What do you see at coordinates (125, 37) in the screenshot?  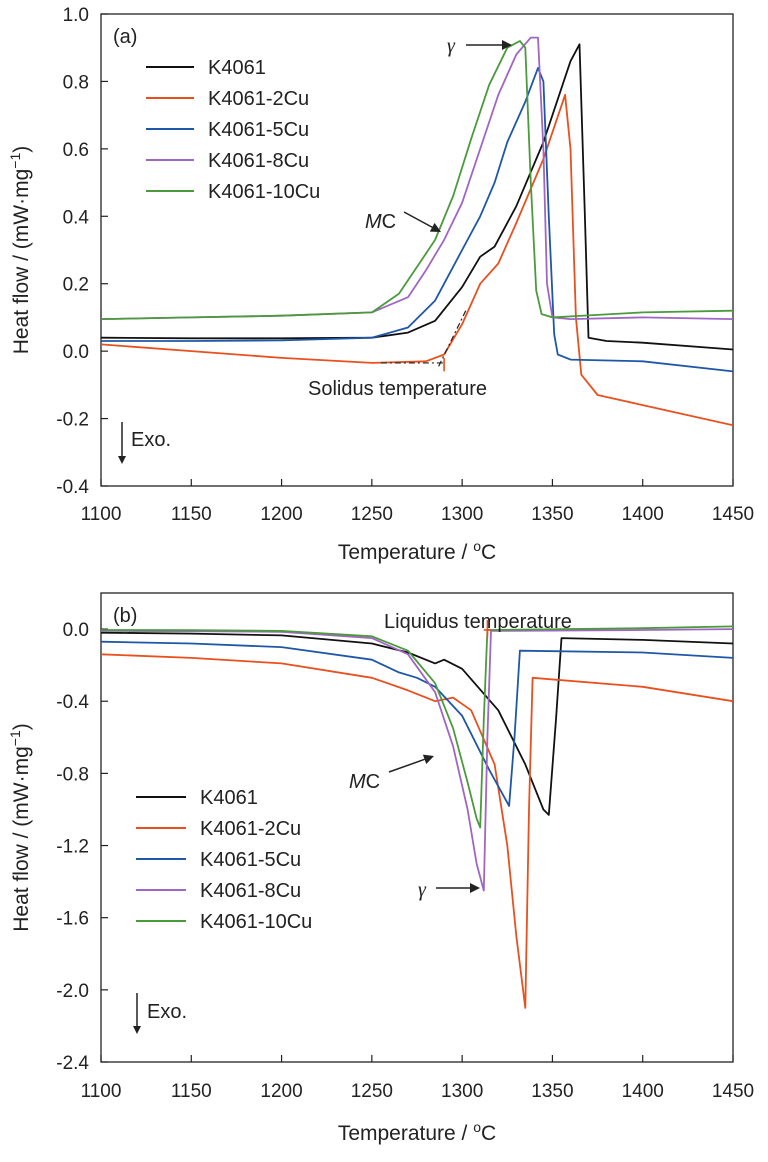 I see `panel-label: (a)` at bounding box center [125, 37].